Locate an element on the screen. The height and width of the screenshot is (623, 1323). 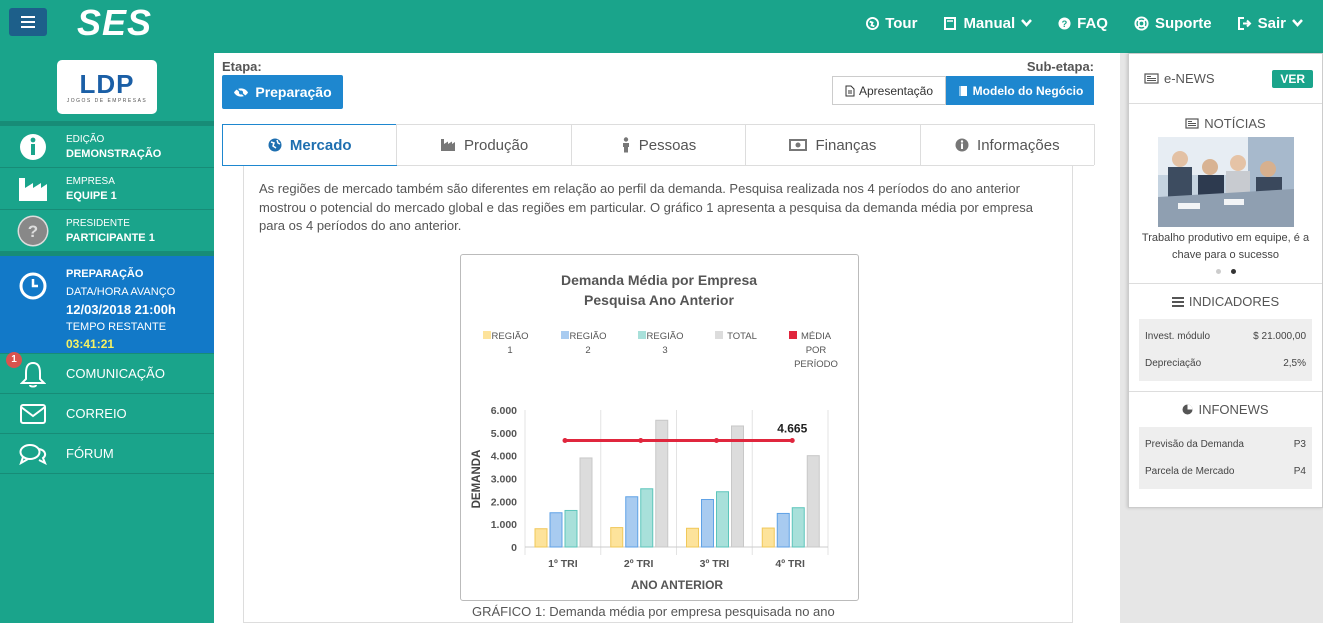
sidebar-edicao: EDIÇÃO DEMONSTRAÇÃO is located at coordinates (107, 147).